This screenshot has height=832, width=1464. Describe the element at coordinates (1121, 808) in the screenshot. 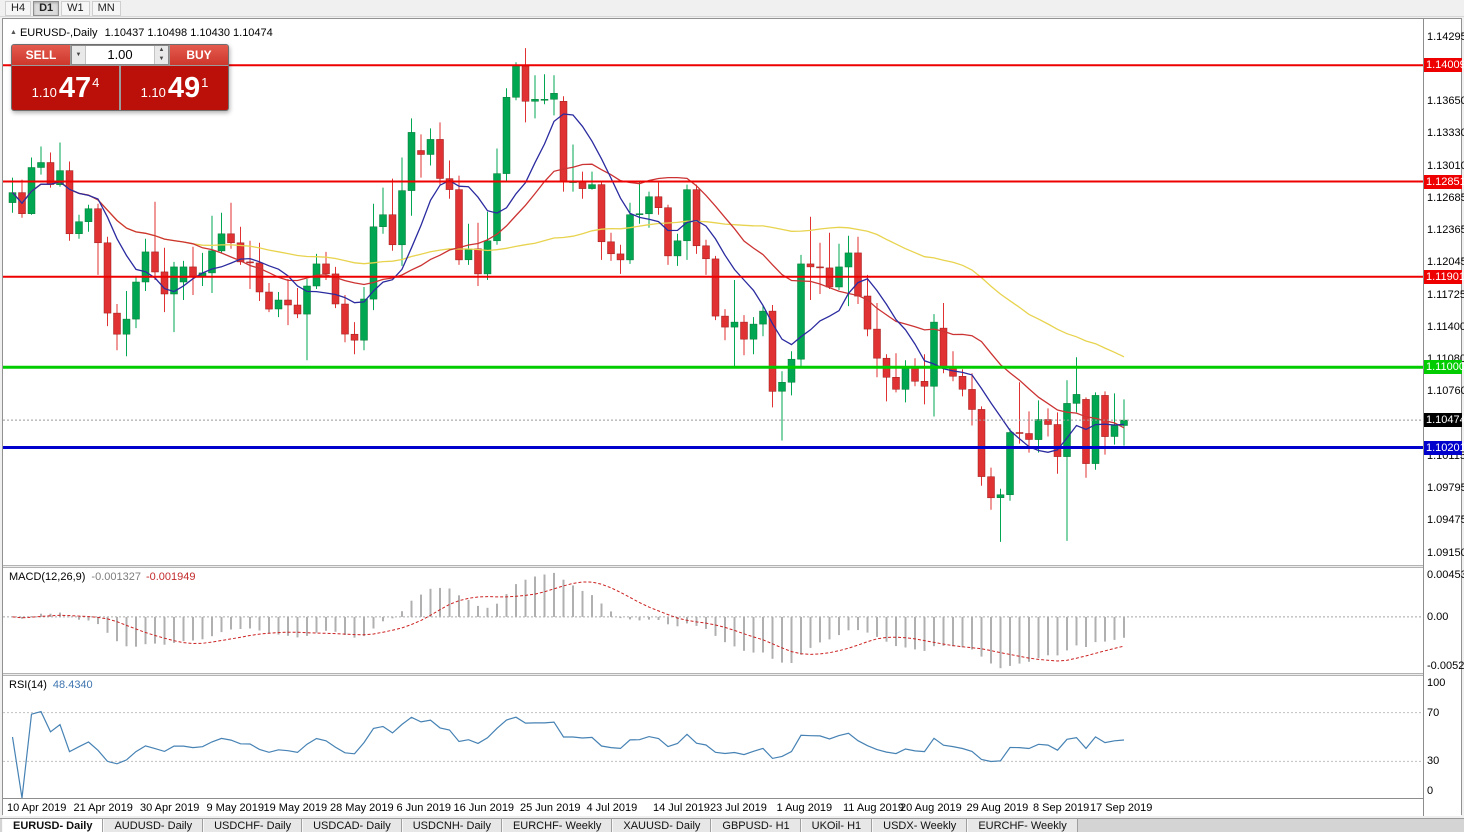

I see `time-axis-label: 17 Sep 2019` at that location.